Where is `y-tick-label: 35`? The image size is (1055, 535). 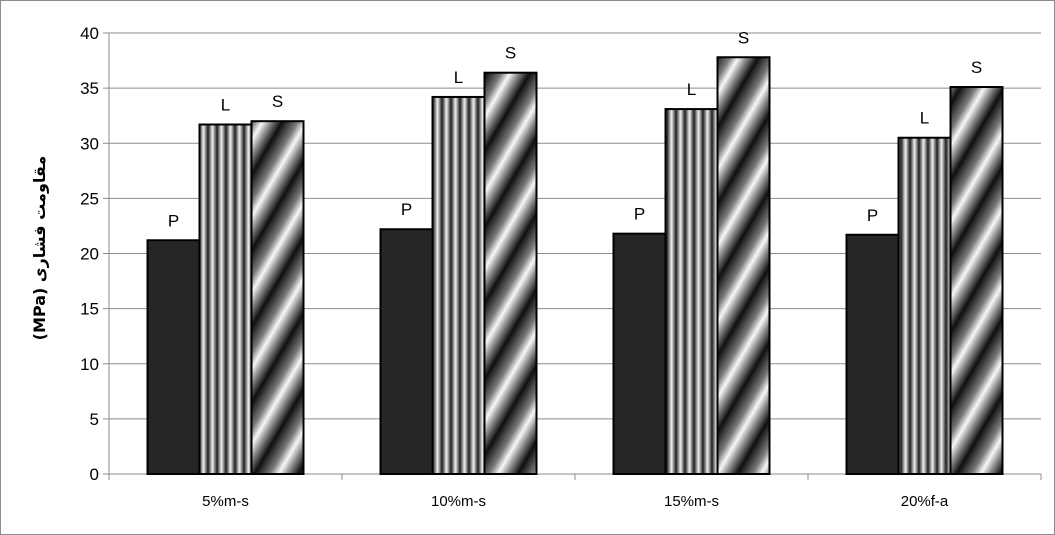
y-tick-label: 35 is located at coordinates (89, 88).